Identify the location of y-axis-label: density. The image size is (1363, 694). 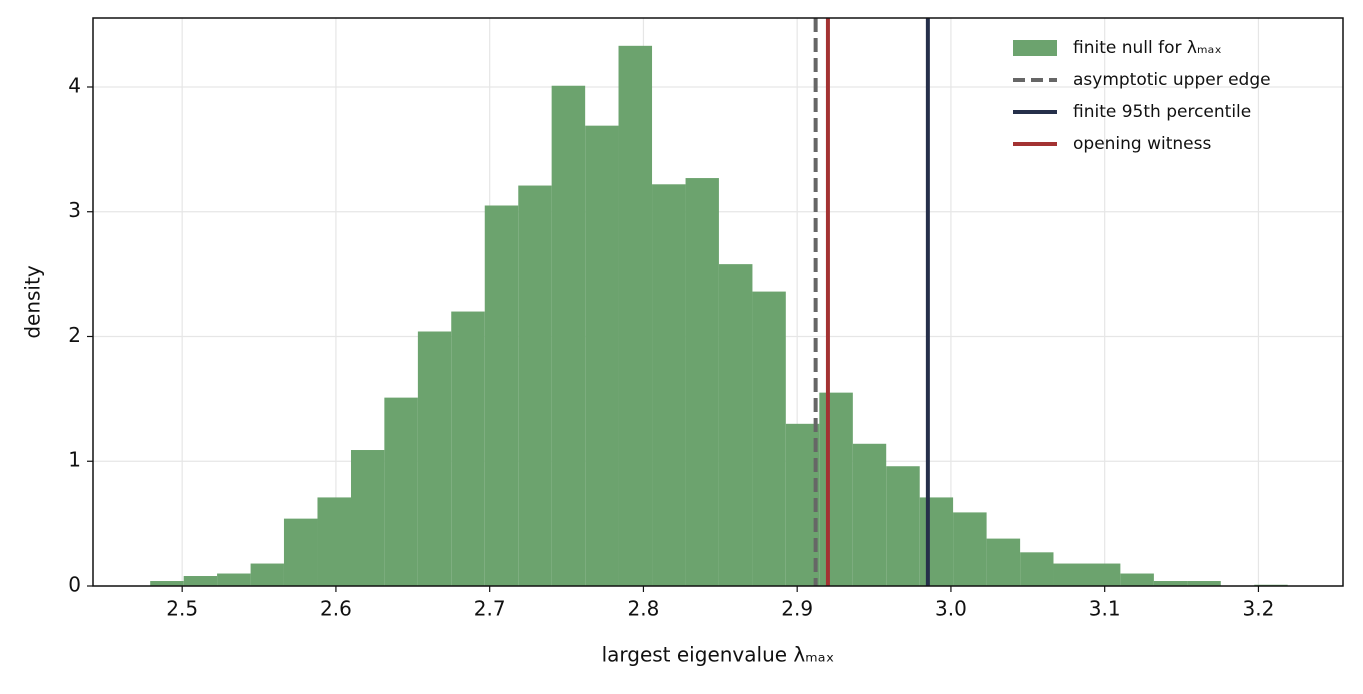
(33, 301).